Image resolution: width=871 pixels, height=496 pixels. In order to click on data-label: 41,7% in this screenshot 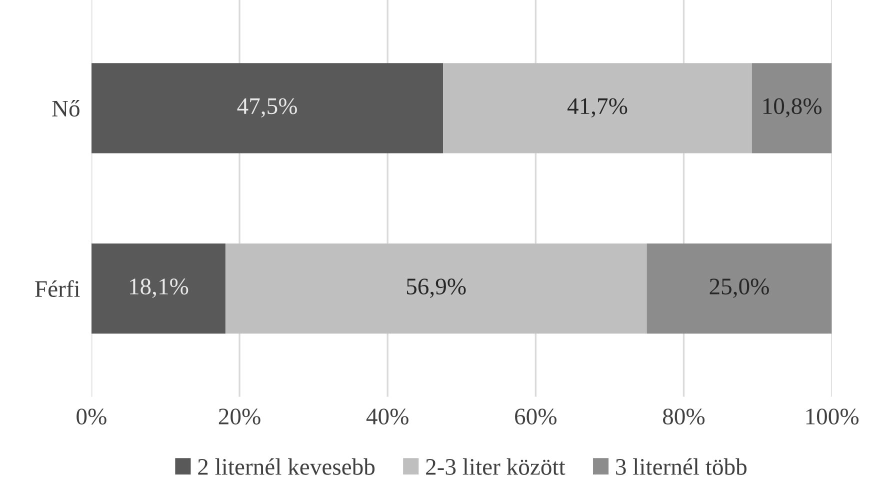, I will do `click(597, 108)`.